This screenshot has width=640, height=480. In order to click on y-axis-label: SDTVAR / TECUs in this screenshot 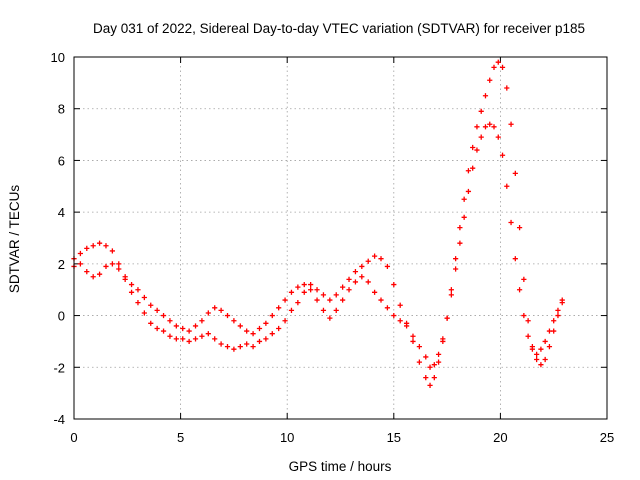, I will do `click(14, 239)`.